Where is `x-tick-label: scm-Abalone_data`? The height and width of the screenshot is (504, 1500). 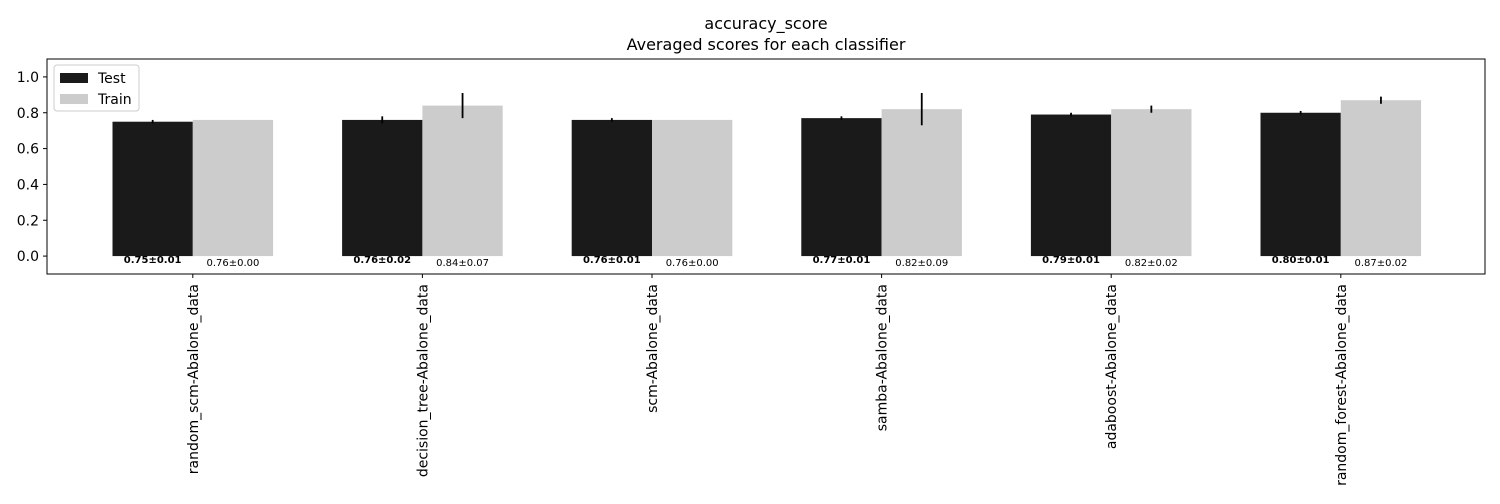
x-tick-label: scm-Abalone_data is located at coordinates (653, 348).